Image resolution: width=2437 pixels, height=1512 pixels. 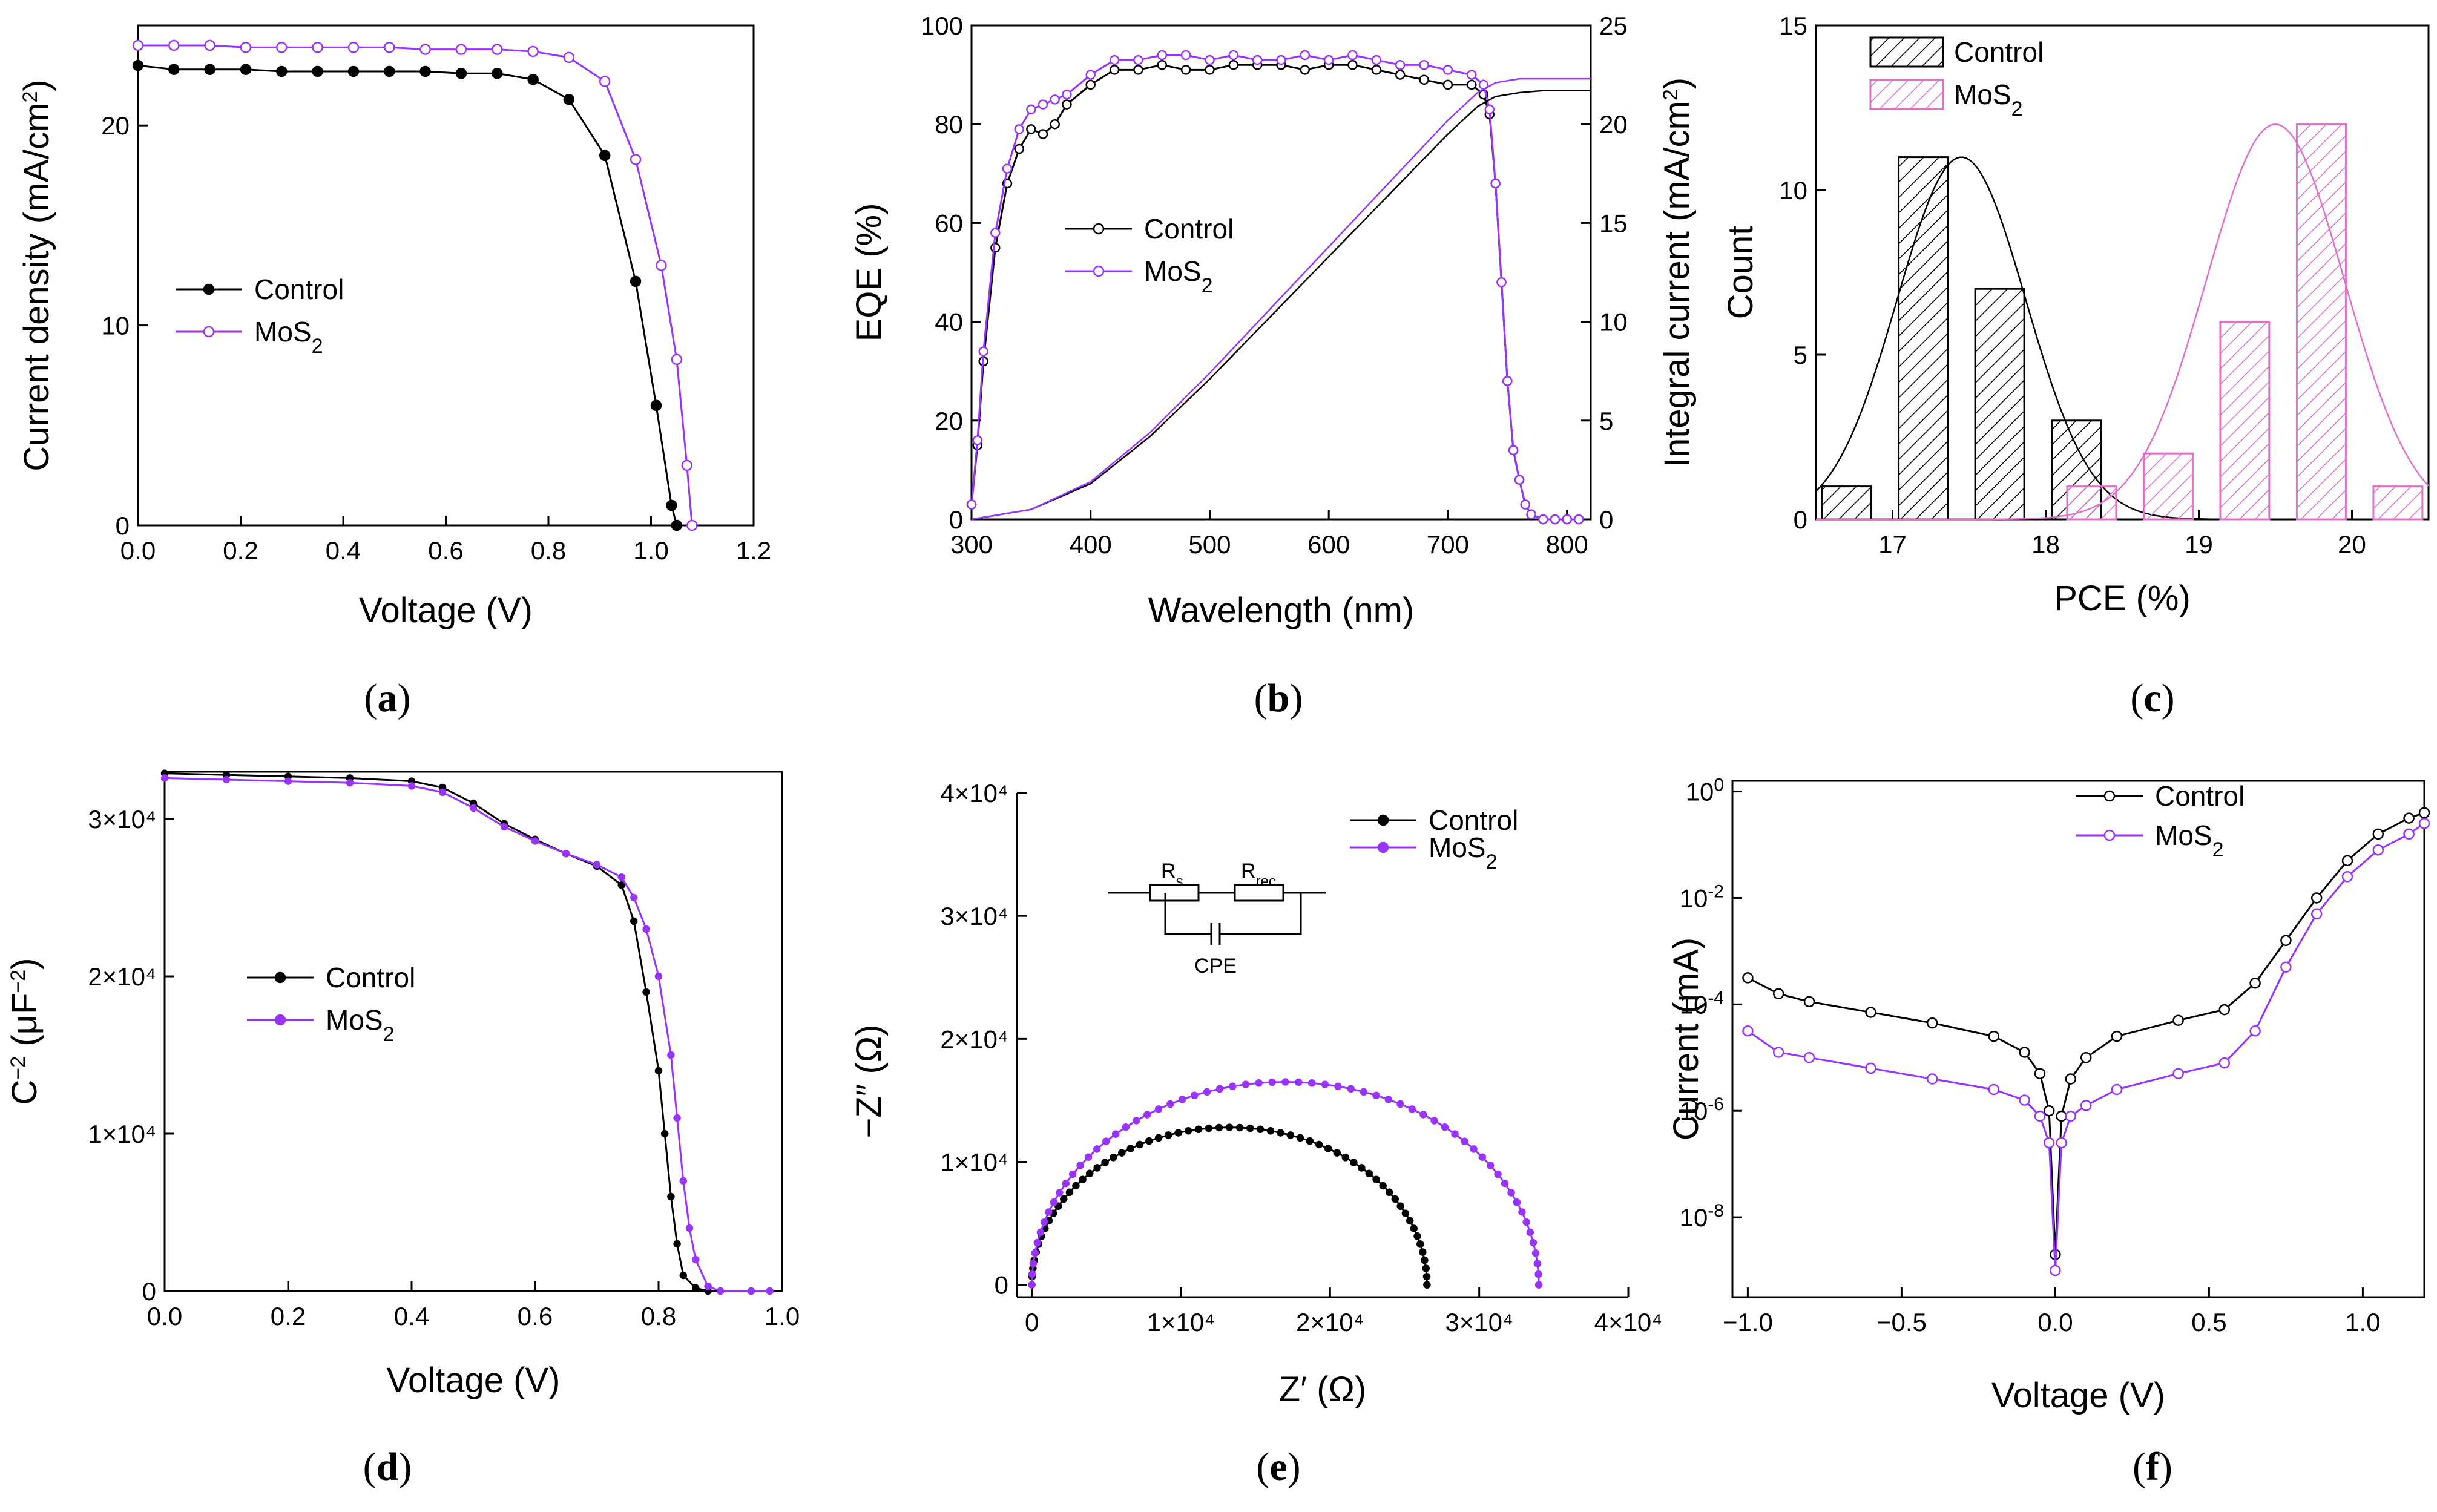 I want to click on circuit-rrec-sub: rec, so click(x=1266, y=882).